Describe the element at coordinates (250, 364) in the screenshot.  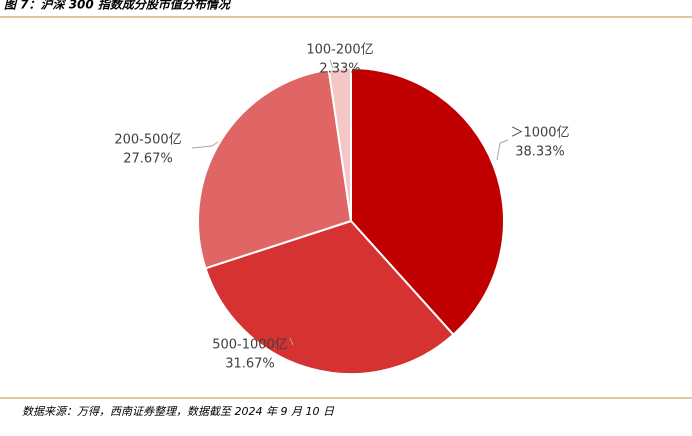
I see `value-label: 31.67%` at that location.